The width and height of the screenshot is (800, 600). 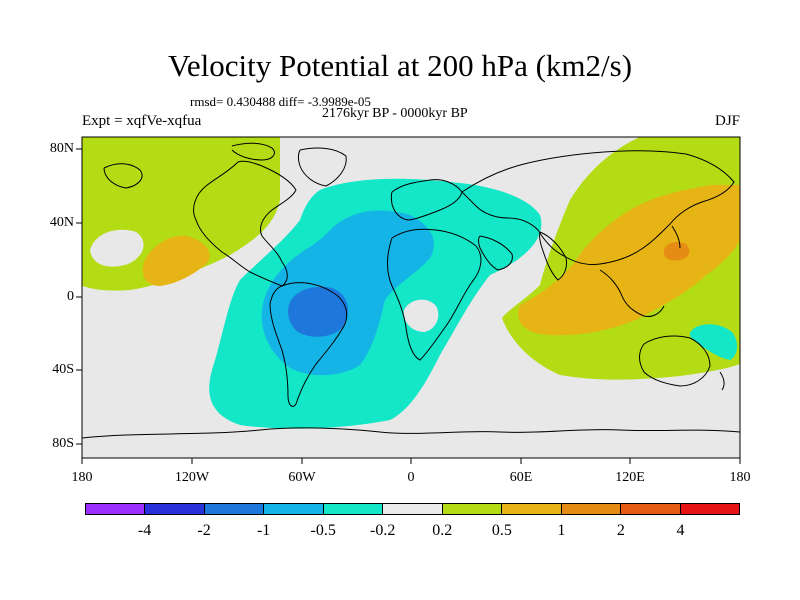 I want to click on lon-label-120w: 120W, so click(x=192, y=477).